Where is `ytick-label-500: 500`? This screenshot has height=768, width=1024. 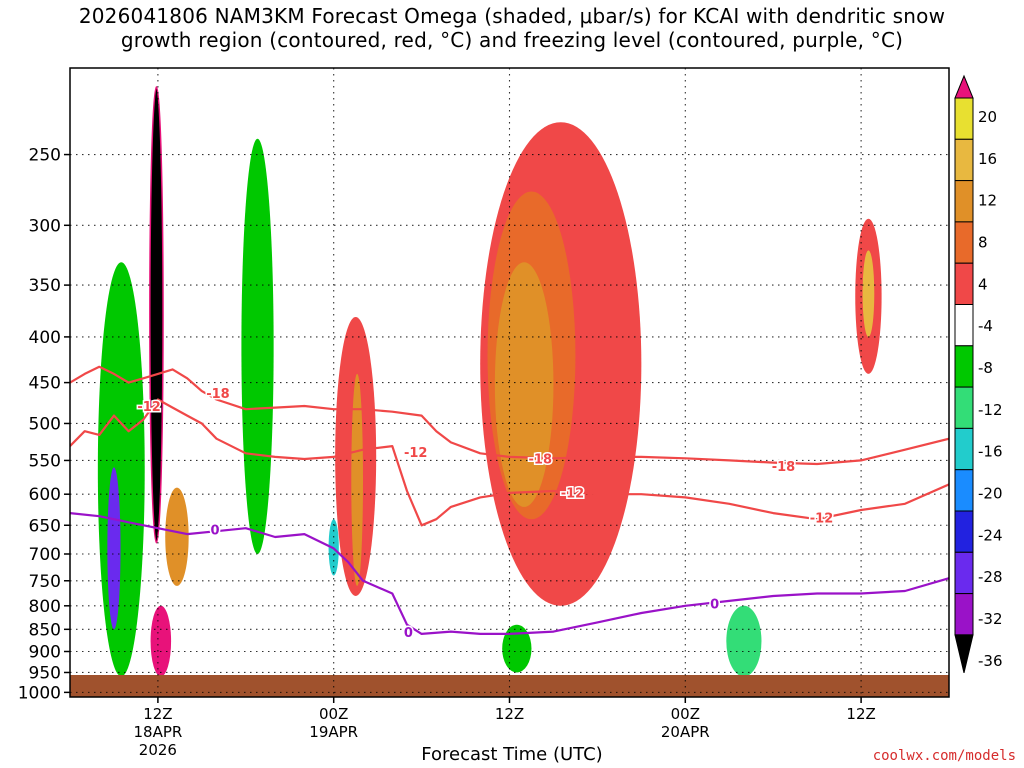 ytick-label-500: 500 is located at coordinates (45, 424).